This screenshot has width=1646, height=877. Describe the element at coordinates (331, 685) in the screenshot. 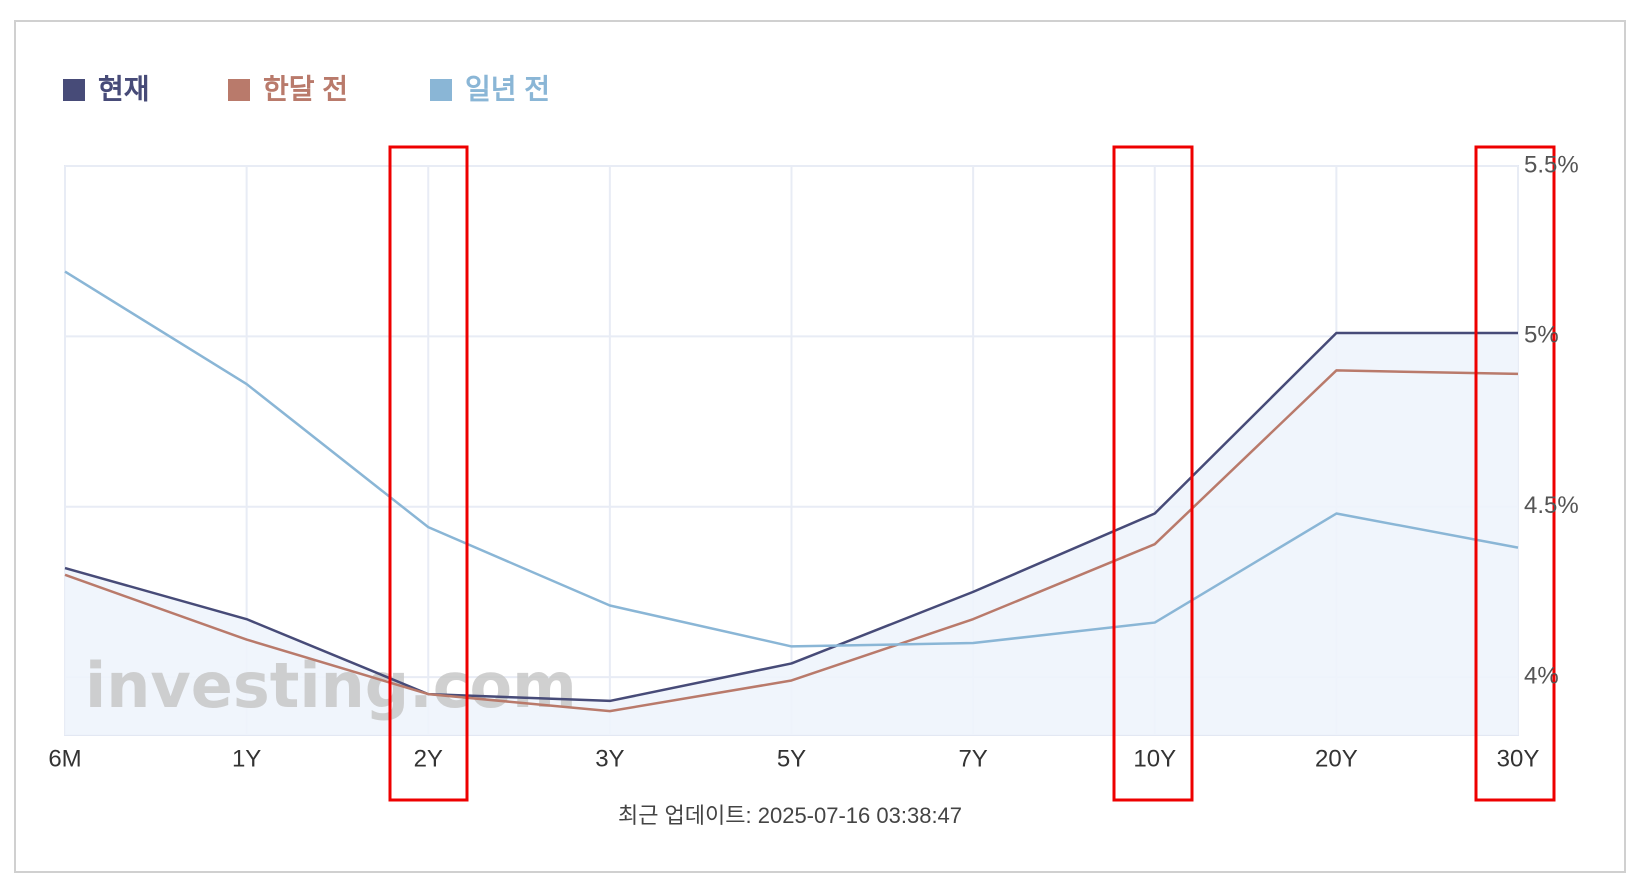

I see `watermark: investing.com` at that location.